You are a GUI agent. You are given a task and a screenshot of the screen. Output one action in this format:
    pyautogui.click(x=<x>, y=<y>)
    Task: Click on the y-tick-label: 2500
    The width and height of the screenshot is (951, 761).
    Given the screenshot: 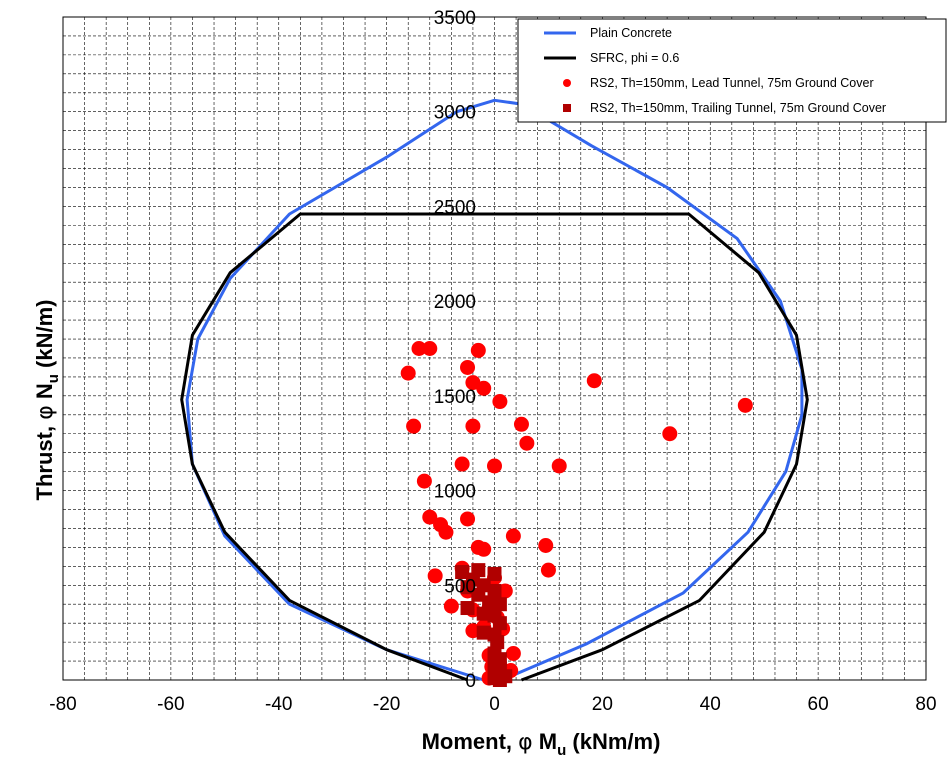 What is the action you would take?
    pyautogui.click(x=455, y=207)
    